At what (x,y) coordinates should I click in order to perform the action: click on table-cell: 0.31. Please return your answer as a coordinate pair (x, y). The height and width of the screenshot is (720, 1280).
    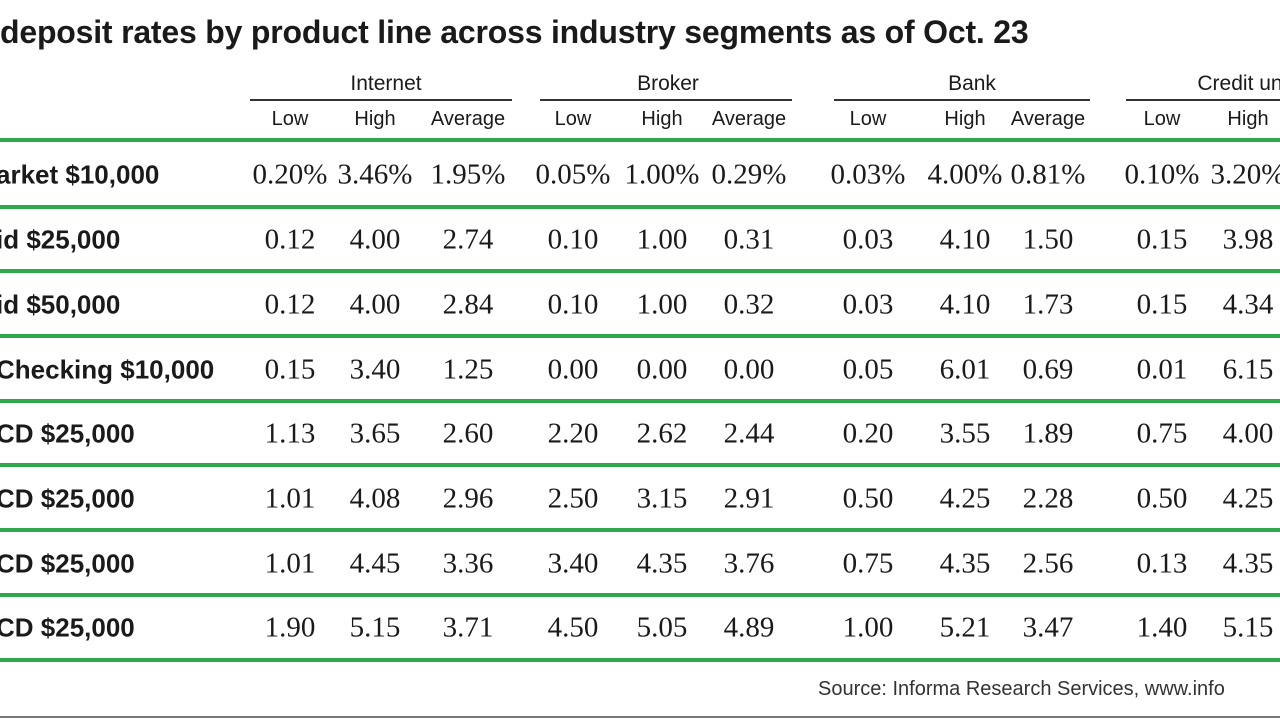
    Looking at the image, I should click on (749, 239).